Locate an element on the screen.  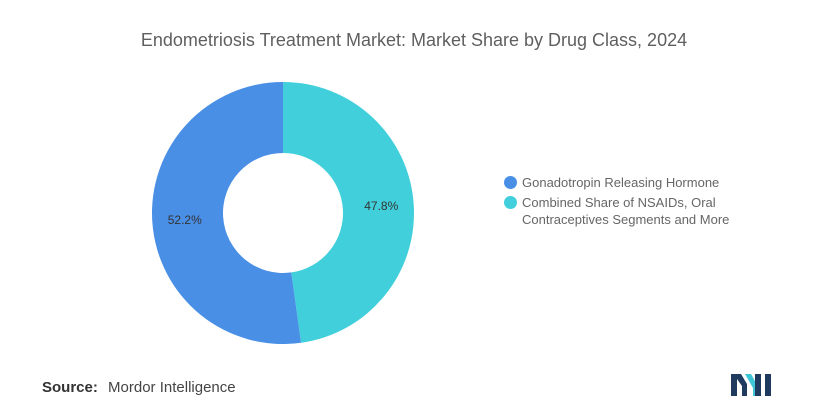
legend-swatch-combined is located at coordinates (510, 202).